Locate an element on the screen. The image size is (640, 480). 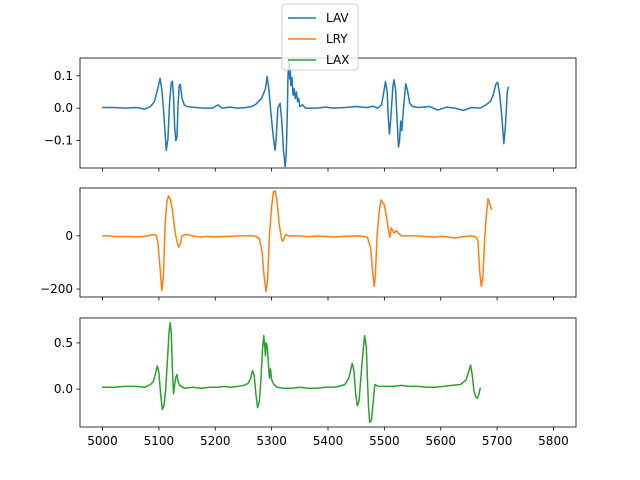
y-tick-label: 0.5 is located at coordinates (63, 343).